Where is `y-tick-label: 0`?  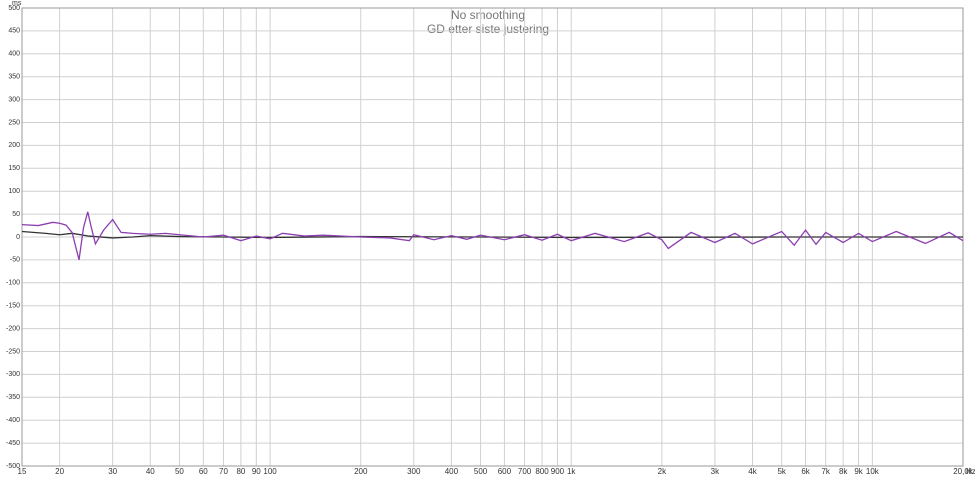
y-tick-label: 0 is located at coordinates (18, 237).